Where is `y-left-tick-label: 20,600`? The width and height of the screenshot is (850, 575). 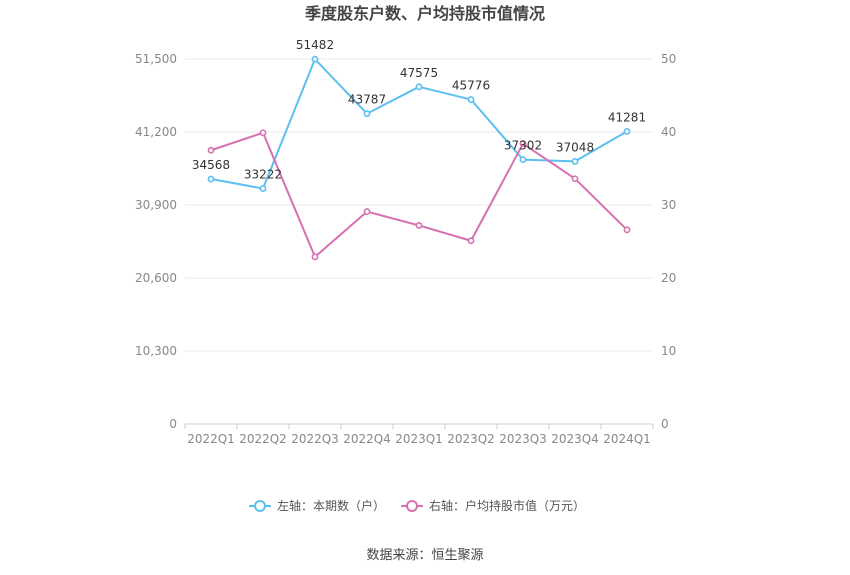 y-left-tick-label: 20,600 is located at coordinates (156, 278).